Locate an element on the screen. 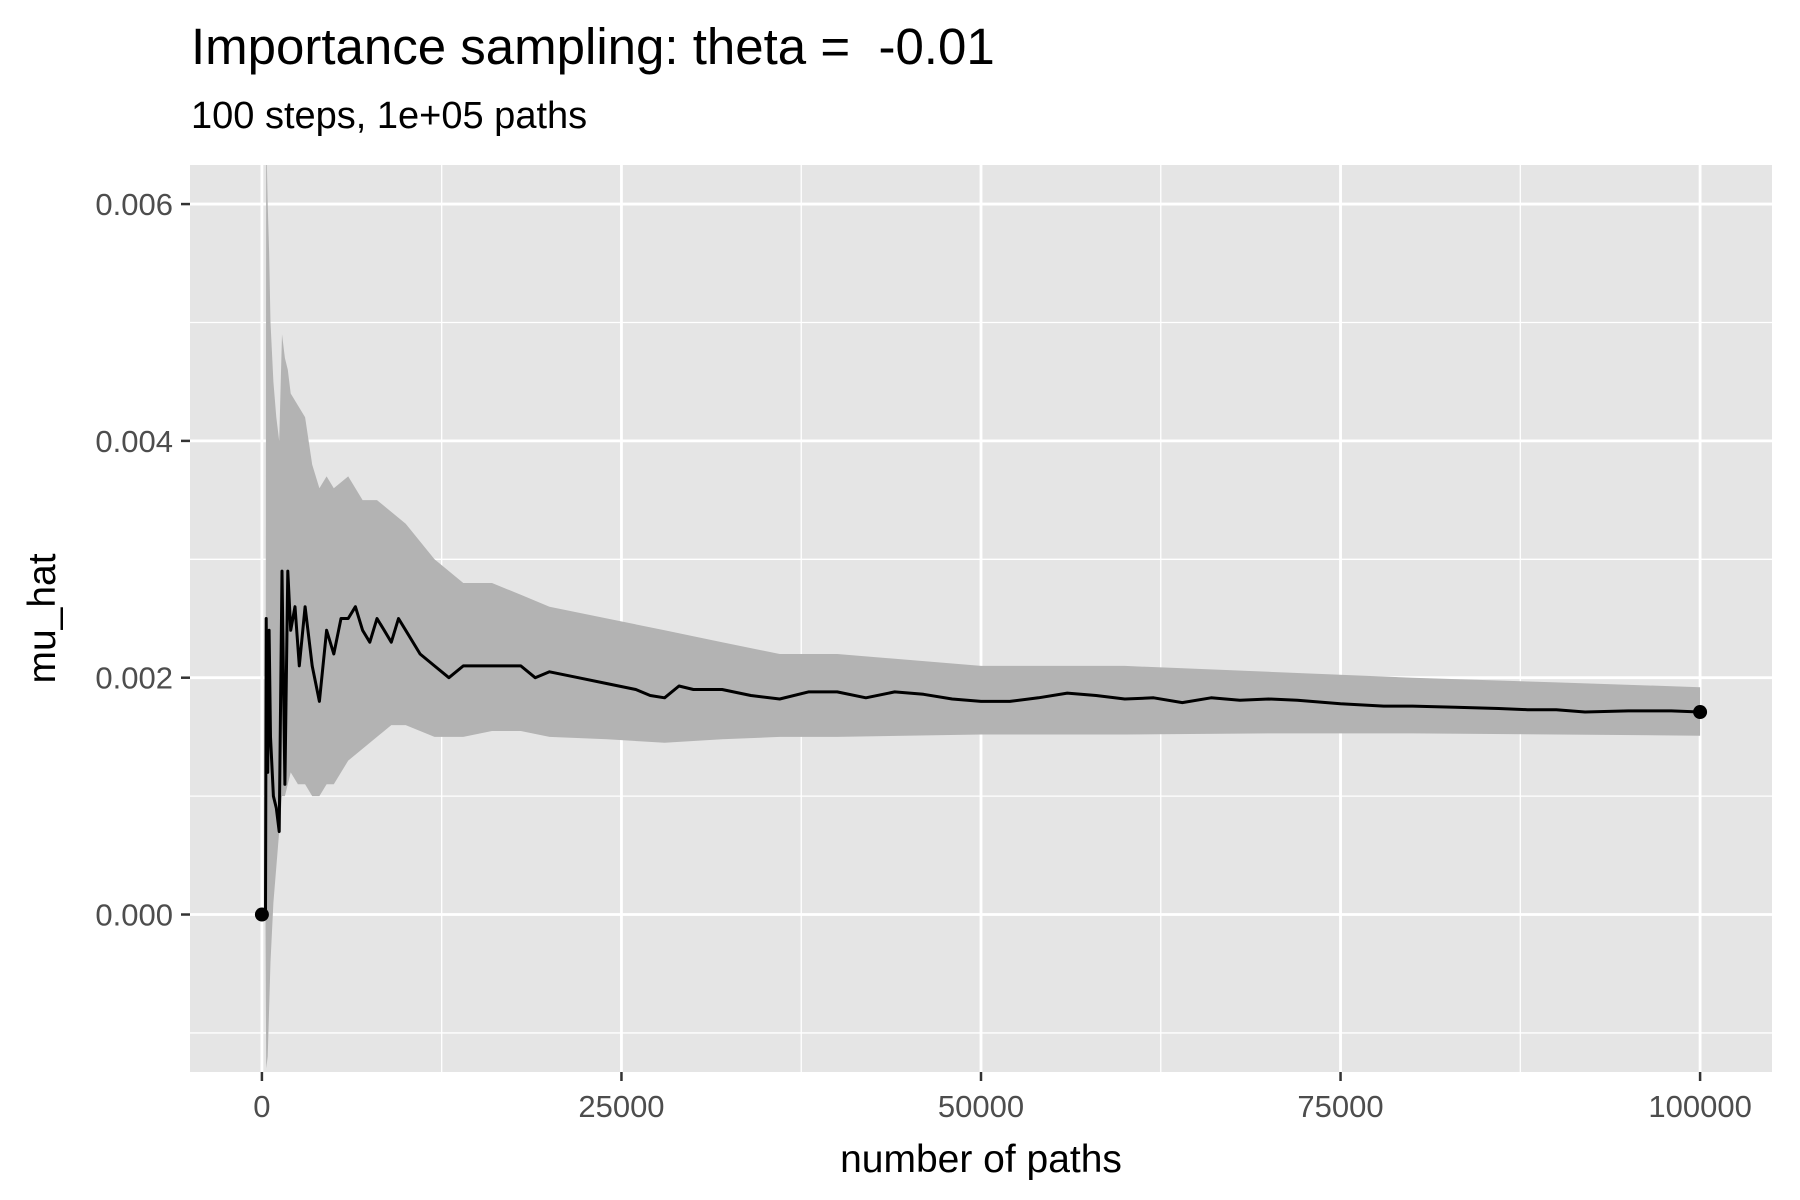 This screenshot has height=1200, width=1800. x-axis: 0 25000 50000 75000 100000 is located at coordinates (1002, 1098).